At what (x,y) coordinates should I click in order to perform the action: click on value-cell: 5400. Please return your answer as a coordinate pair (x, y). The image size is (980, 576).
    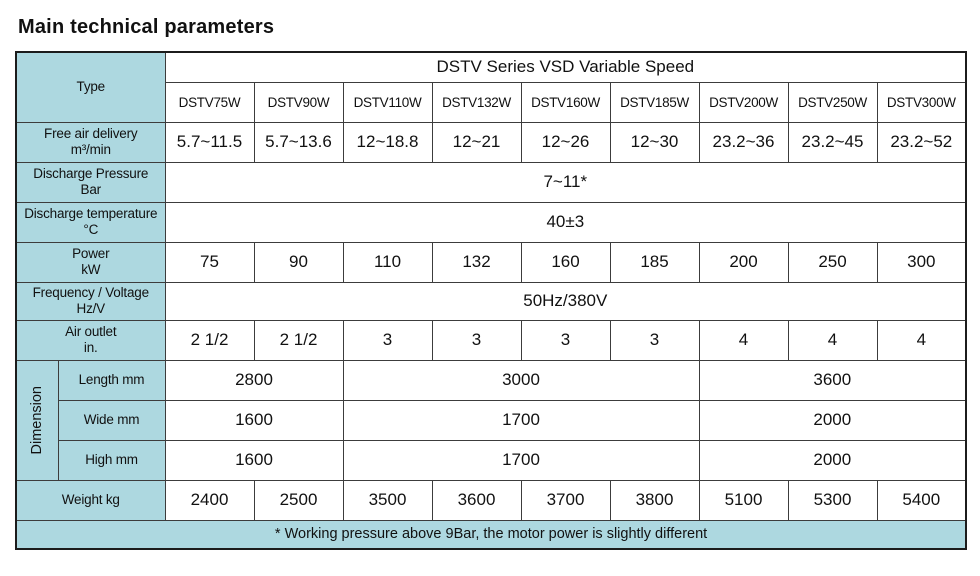
    Looking at the image, I should click on (921, 500).